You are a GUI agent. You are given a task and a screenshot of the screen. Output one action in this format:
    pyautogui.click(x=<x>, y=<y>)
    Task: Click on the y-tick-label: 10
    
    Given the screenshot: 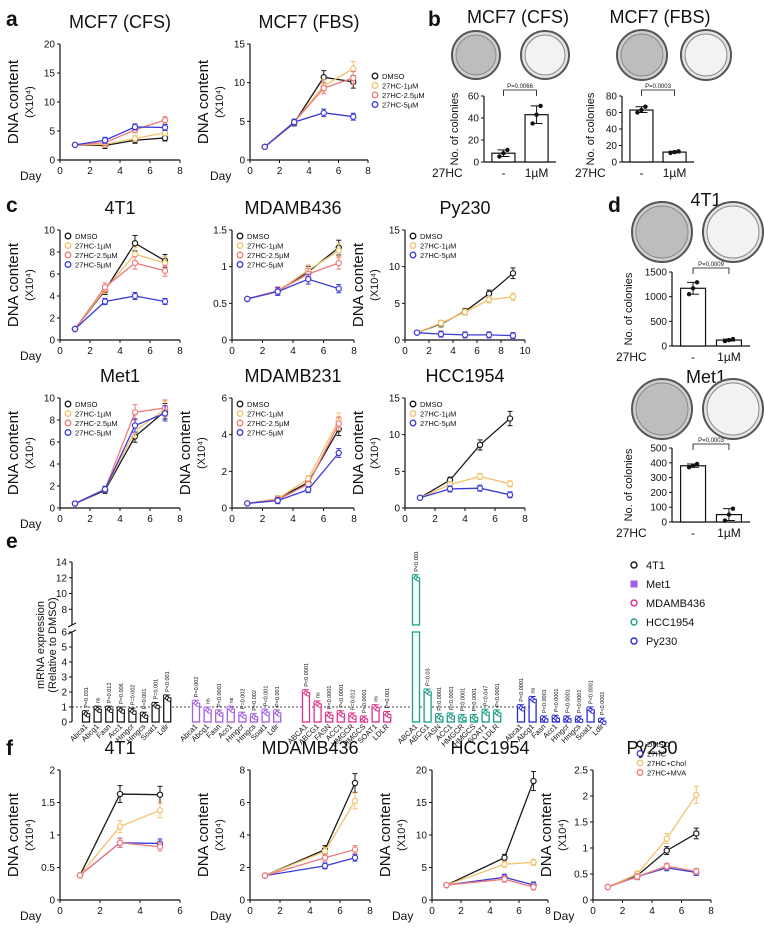 What is the action you would take?
    pyautogui.click(x=50, y=399)
    